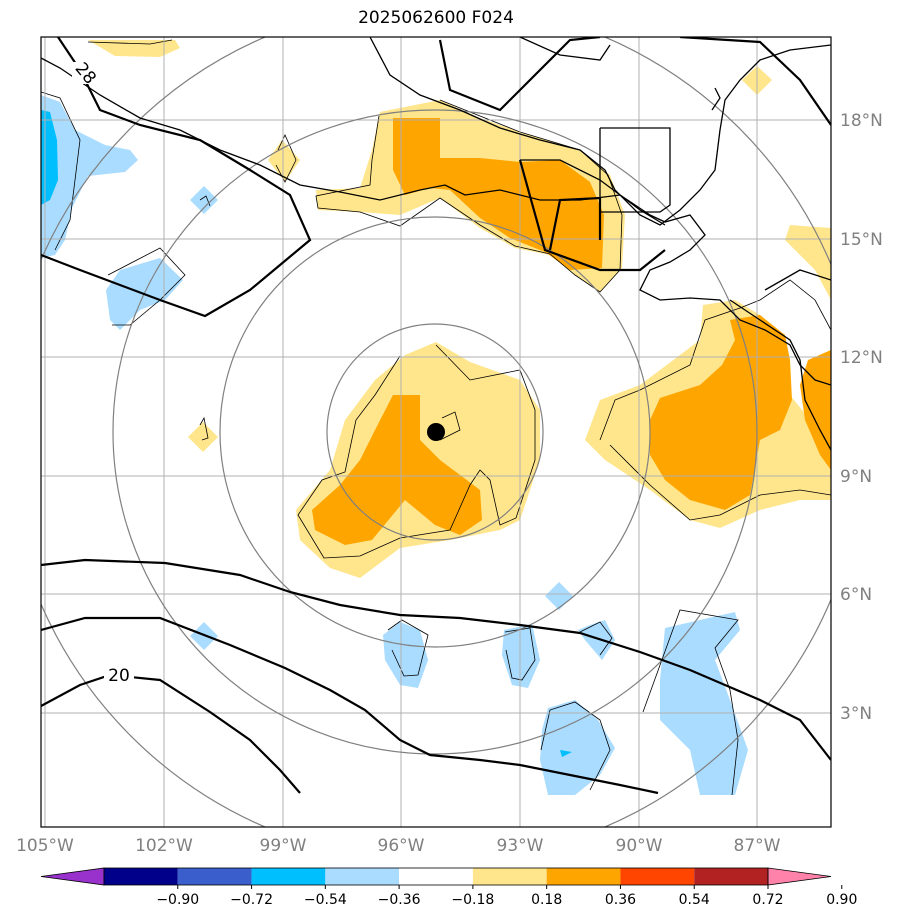 This screenshot has width=902, height=924. What do you see at coordinates (565, 49) in the screenshot?
I see `yucatan-north` at bounding box center [565, 49].